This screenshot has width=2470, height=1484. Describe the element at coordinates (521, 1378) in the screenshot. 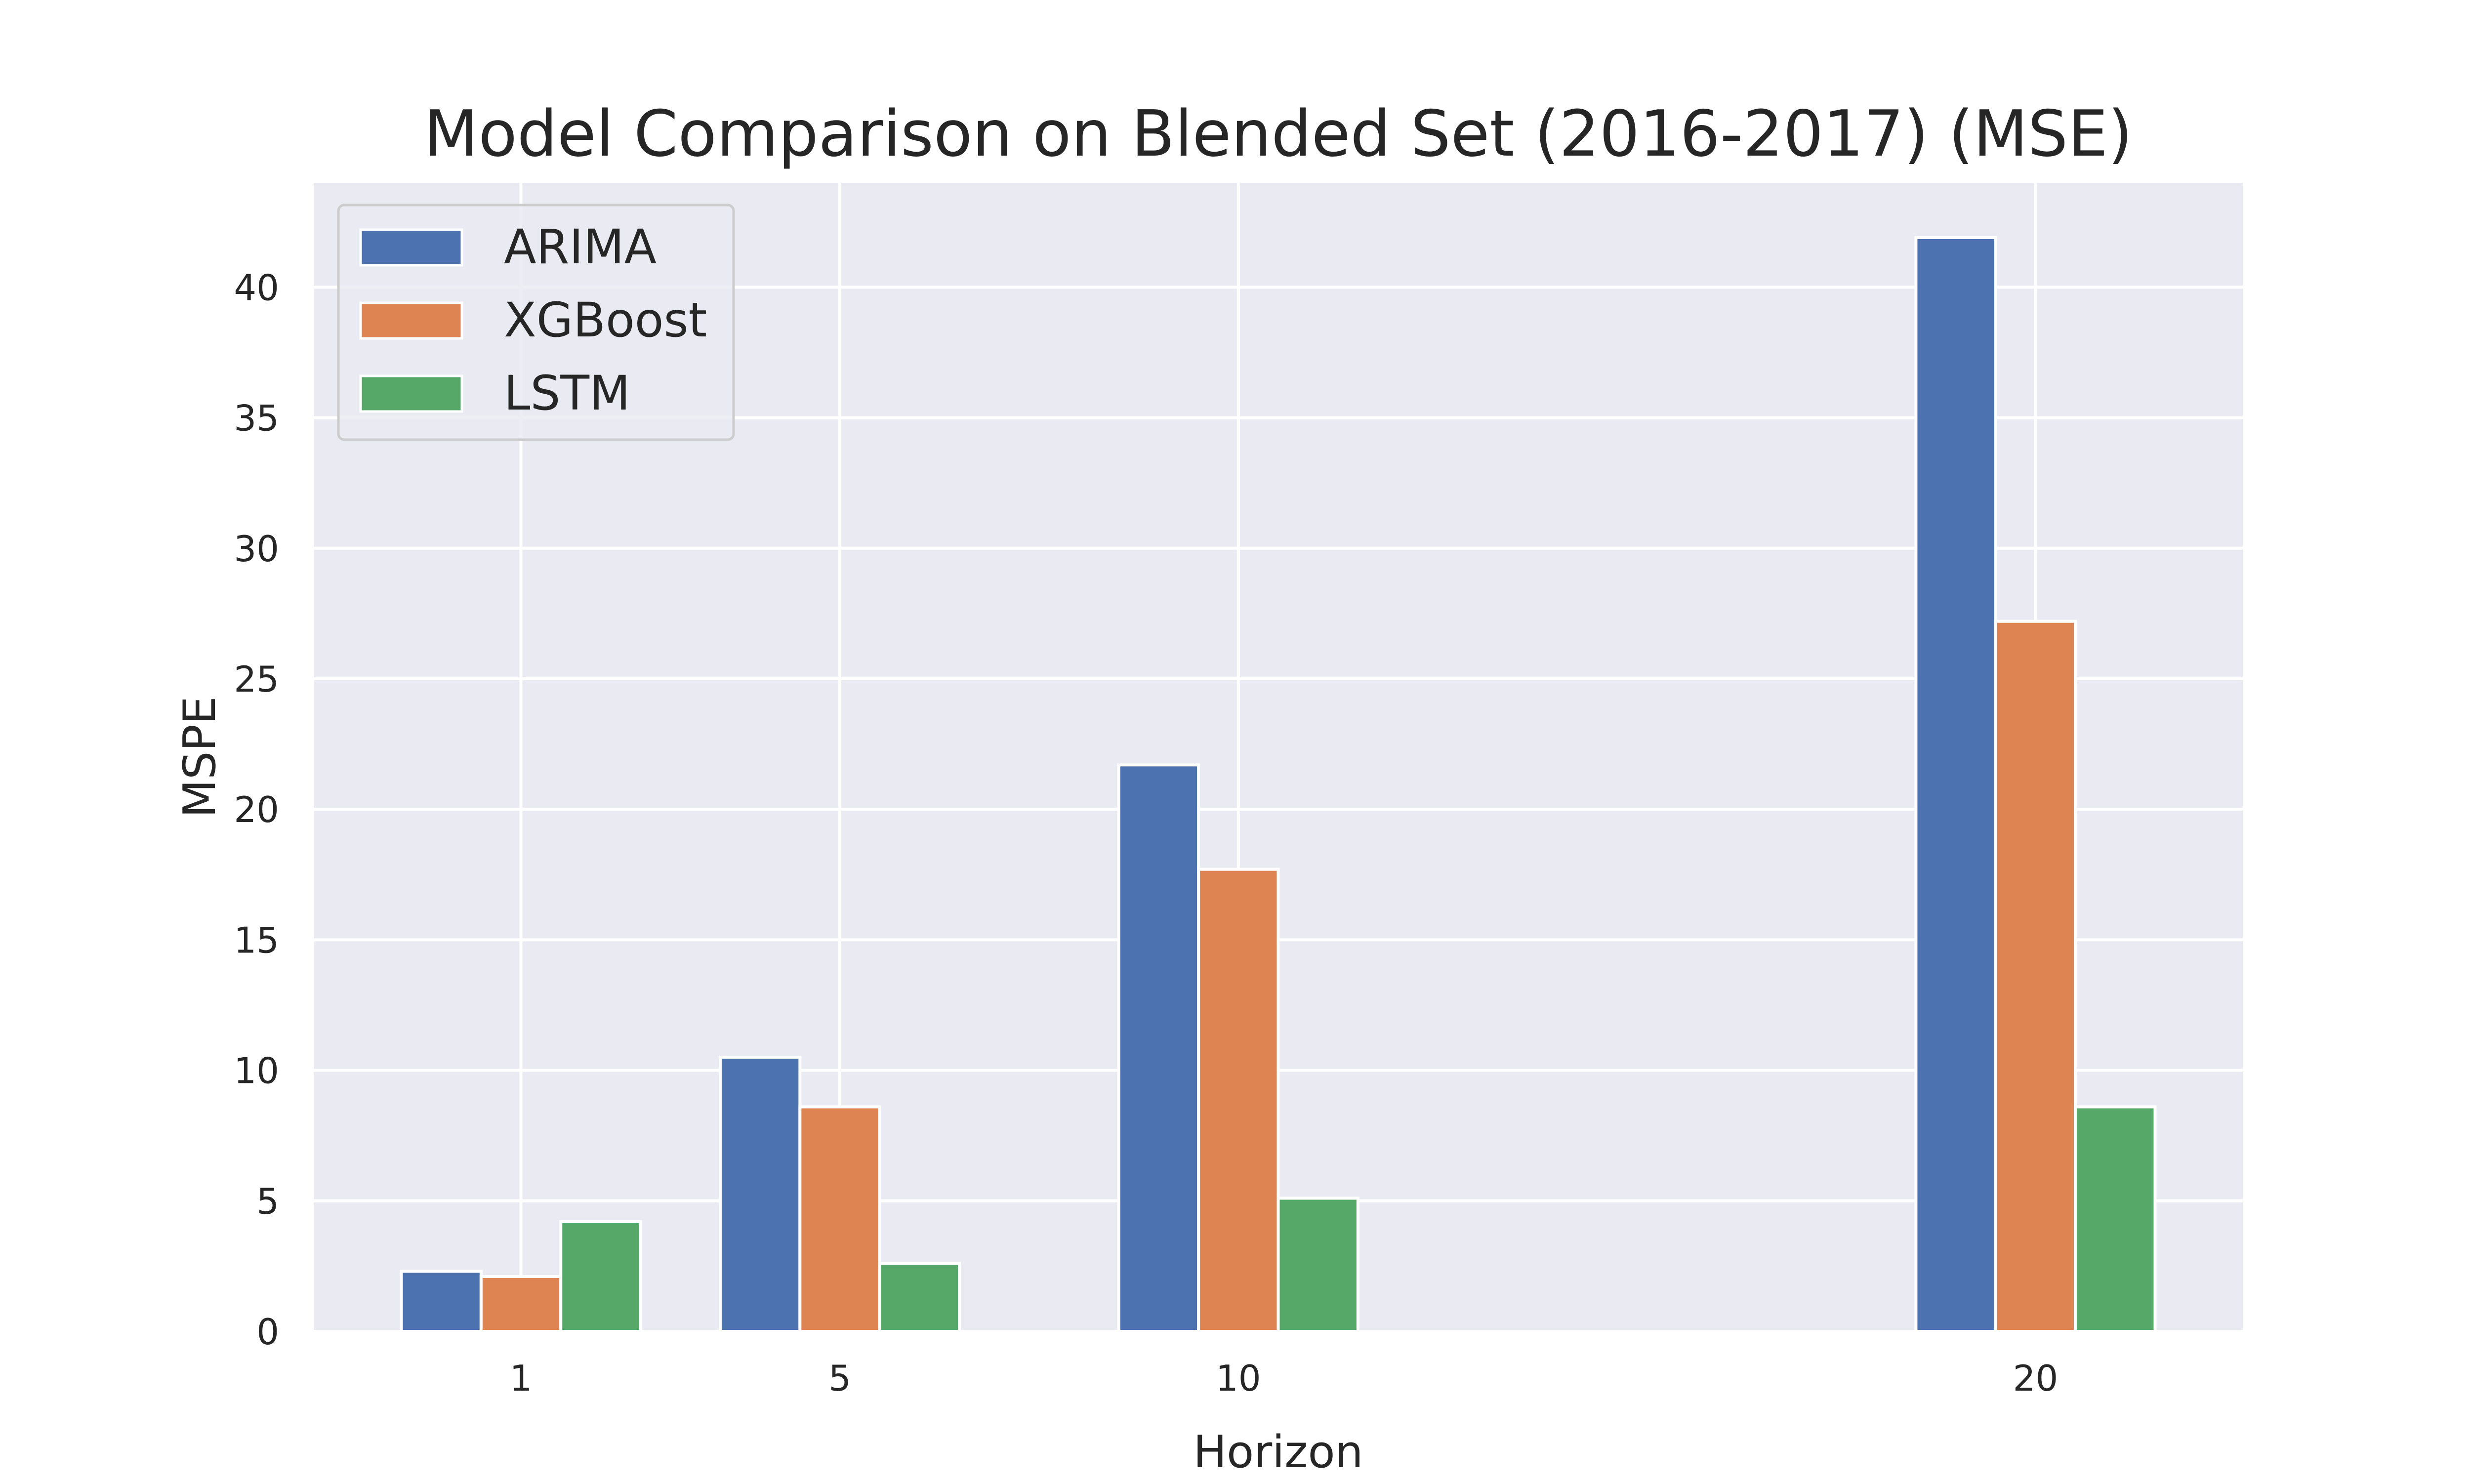

I see `x-tick-label: 1` at that location.